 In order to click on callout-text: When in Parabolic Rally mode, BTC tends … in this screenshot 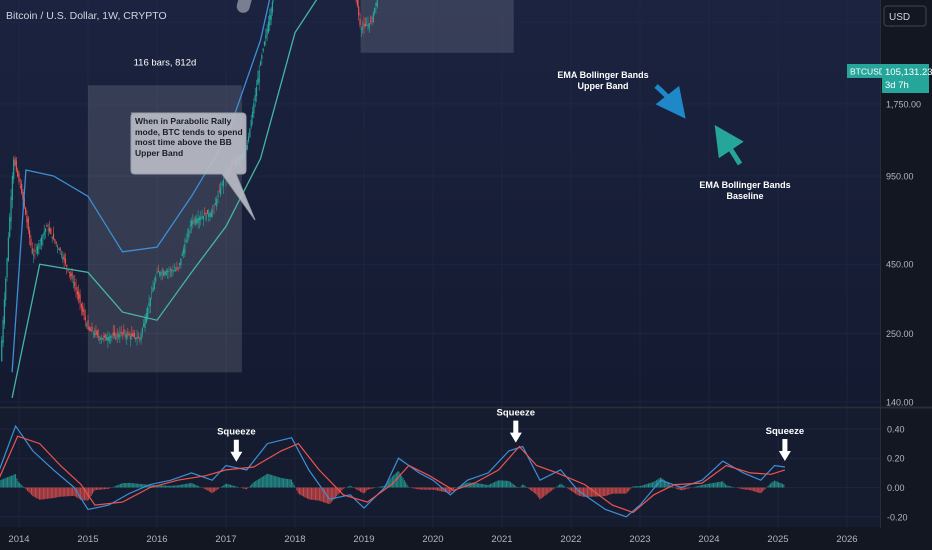, I will do `click(189, 137)`.